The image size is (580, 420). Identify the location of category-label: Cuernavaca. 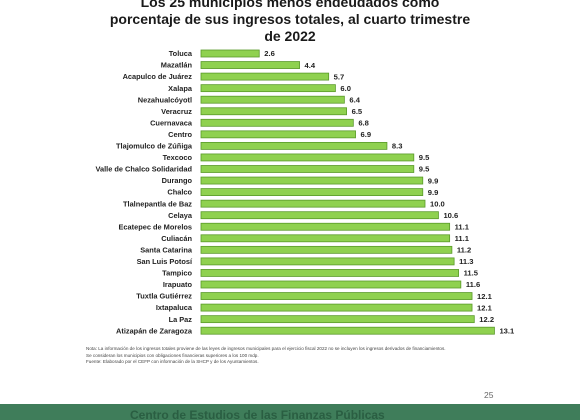
(171, 122).